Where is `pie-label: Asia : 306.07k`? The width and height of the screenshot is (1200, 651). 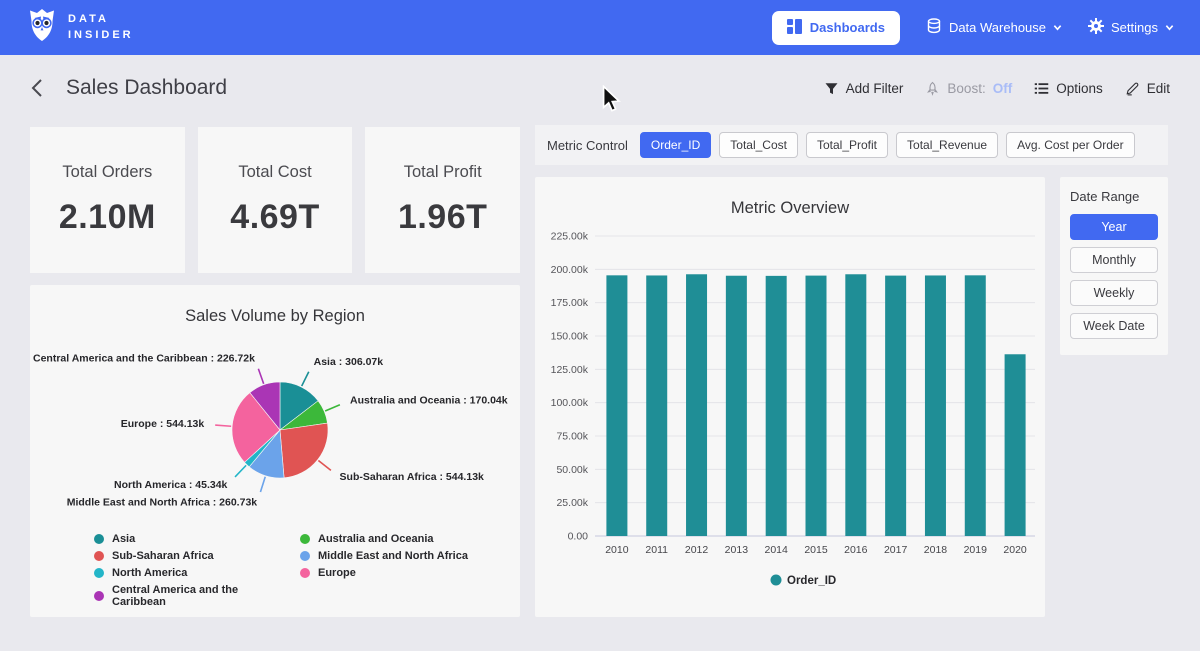
pie-label: Asia : 306.07k is located at coordinates (349, 362).